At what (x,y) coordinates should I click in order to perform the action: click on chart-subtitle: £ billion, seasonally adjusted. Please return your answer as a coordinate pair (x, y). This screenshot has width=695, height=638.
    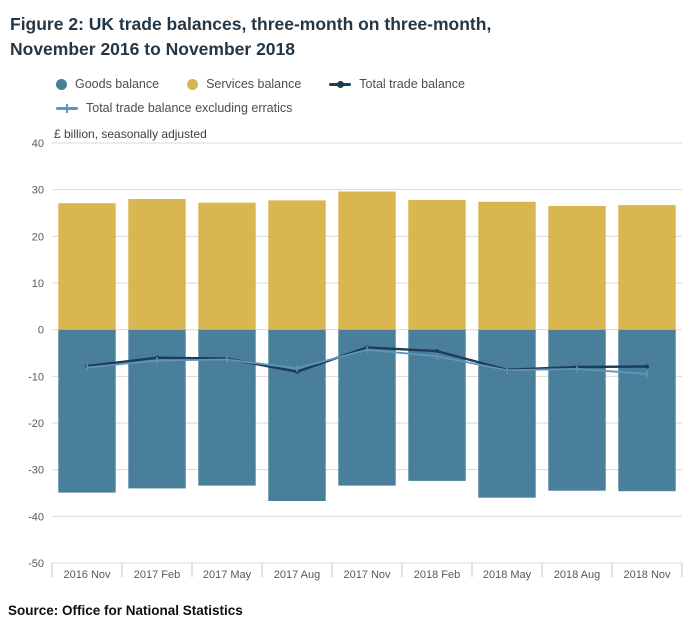
    Looking at the image, I should click on (130, 134).